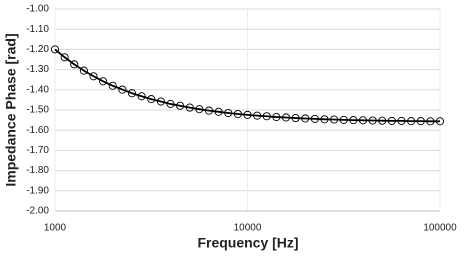 This screenshot has height=262, width=474. Describe the element at coordinates (55, 228) in the screenshot. I see `x-tick-label: 1000` at that location.